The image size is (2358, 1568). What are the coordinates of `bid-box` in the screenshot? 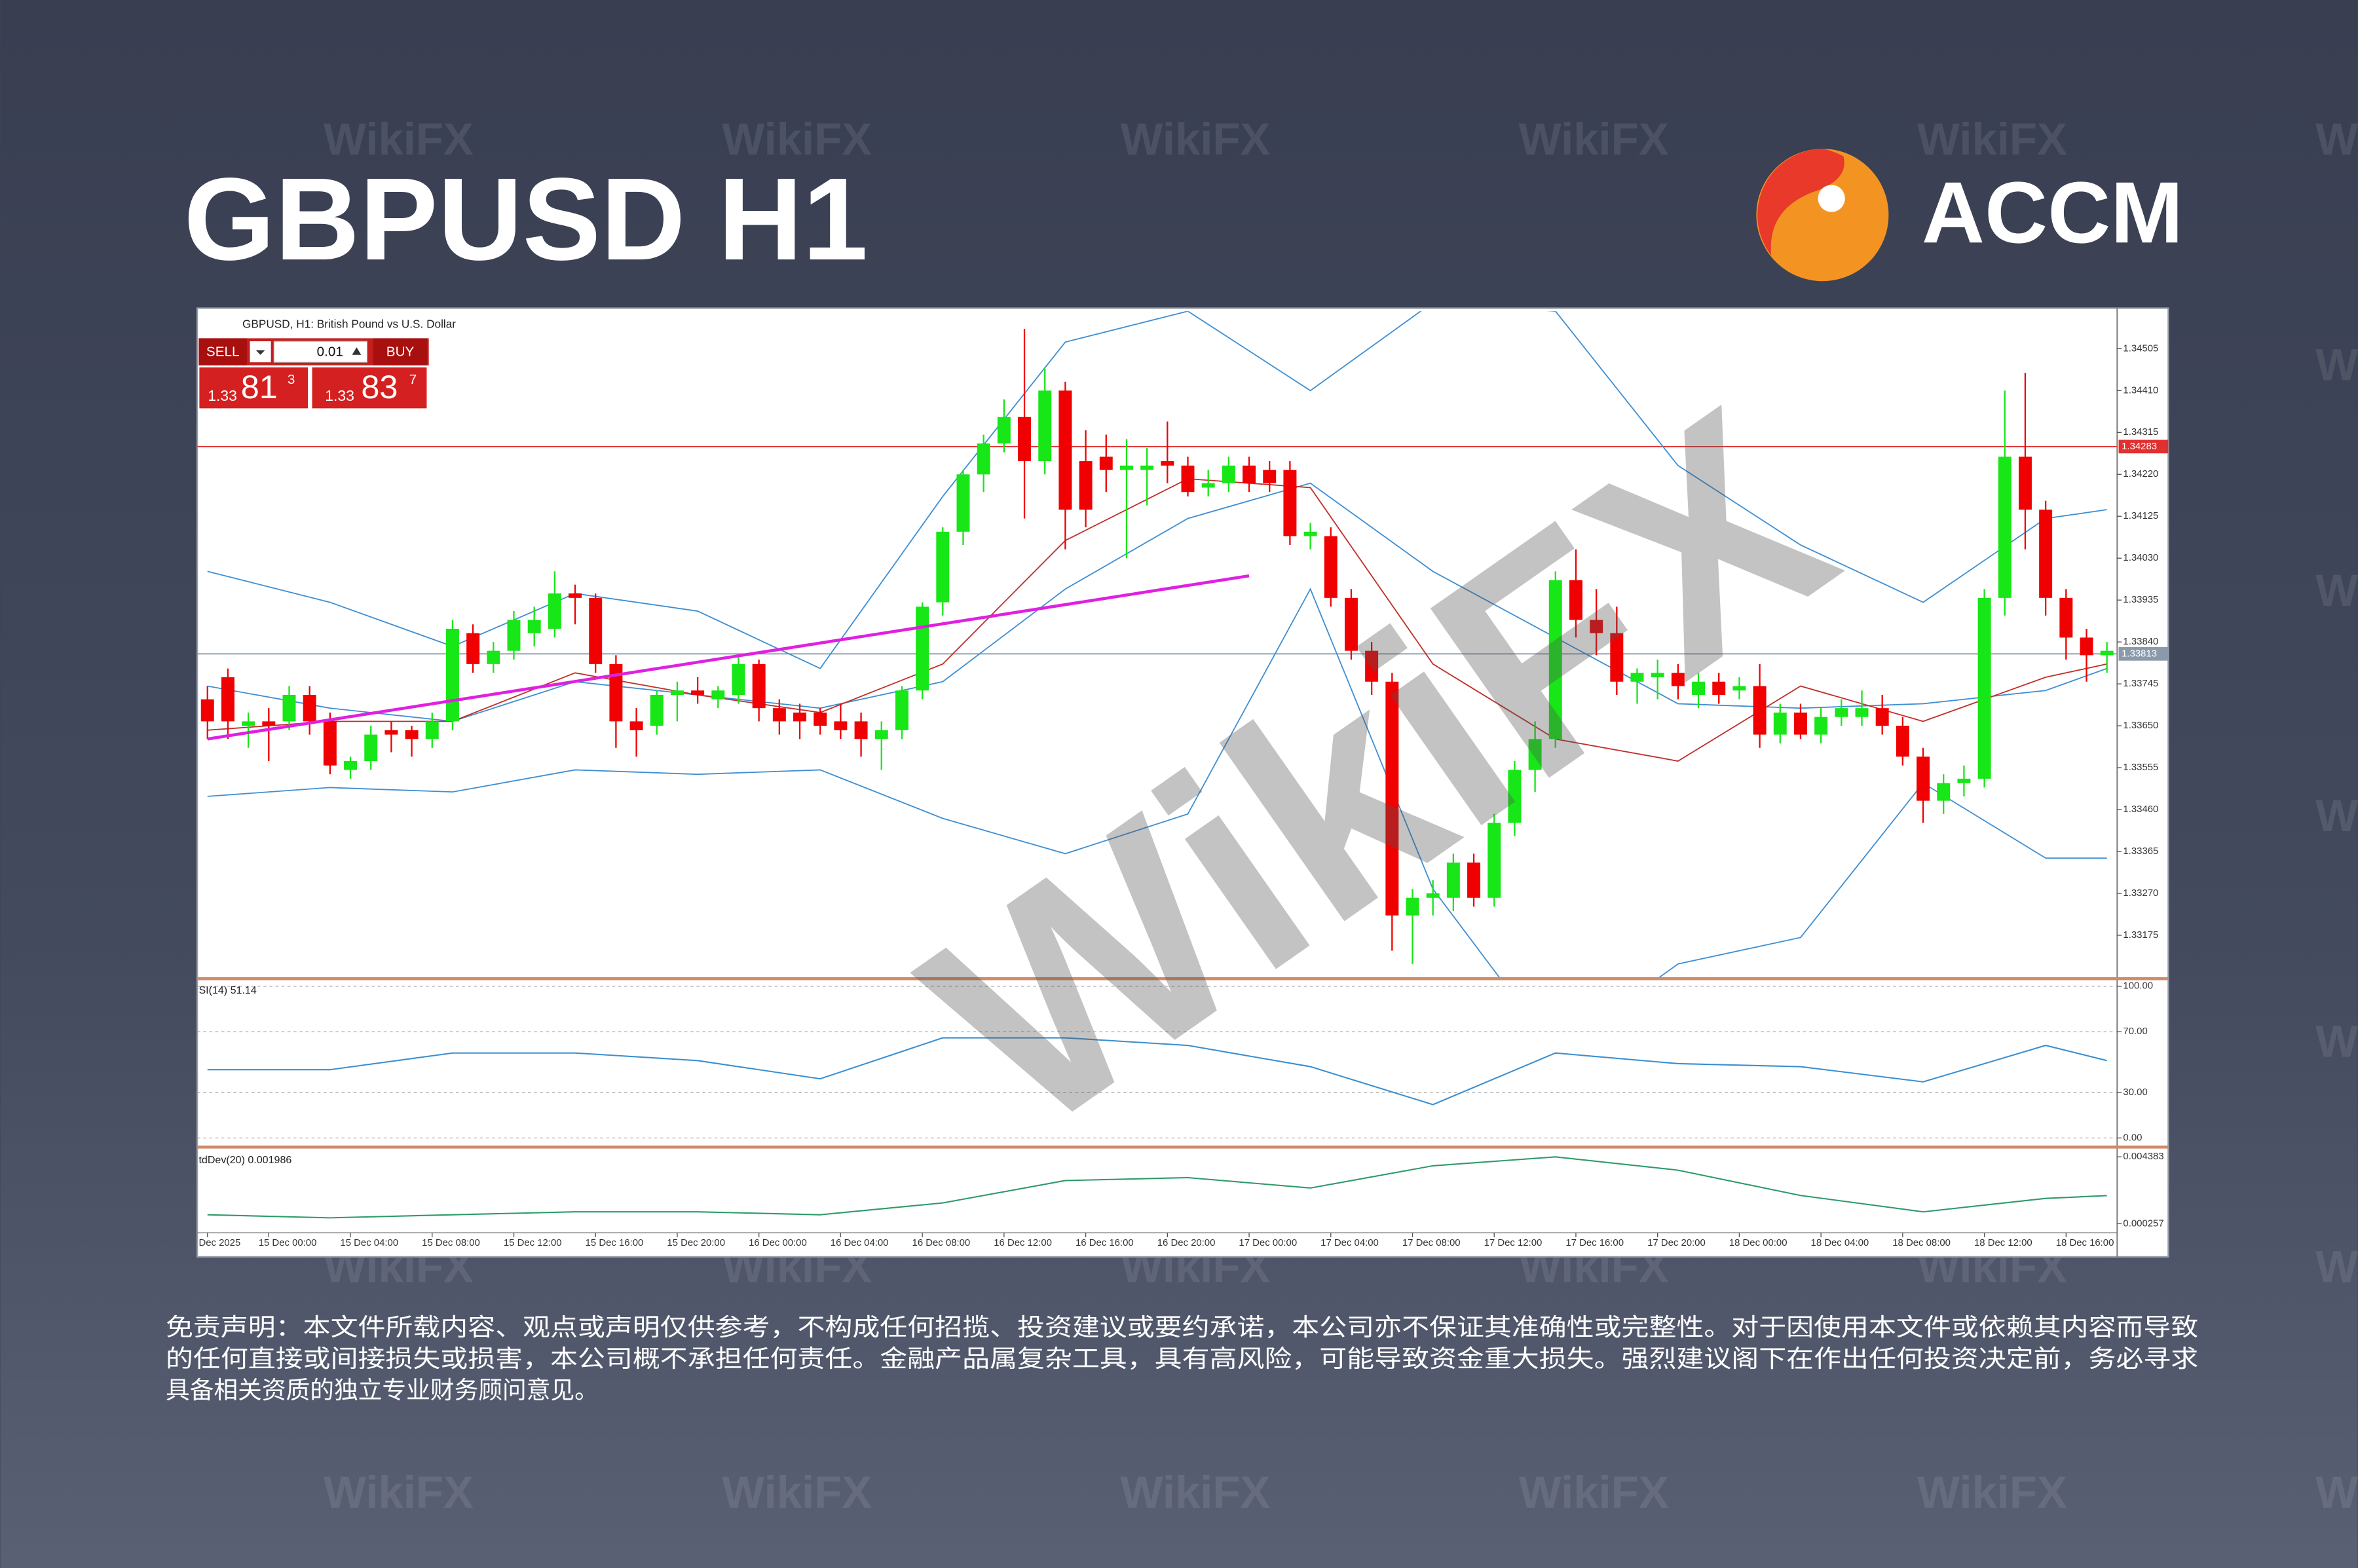 It's located at (254, 388).